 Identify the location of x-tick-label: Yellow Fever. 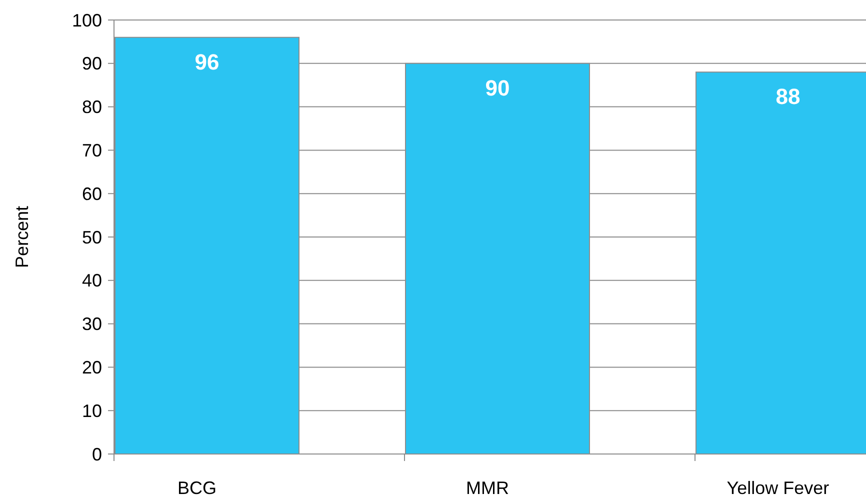
(778, 488).